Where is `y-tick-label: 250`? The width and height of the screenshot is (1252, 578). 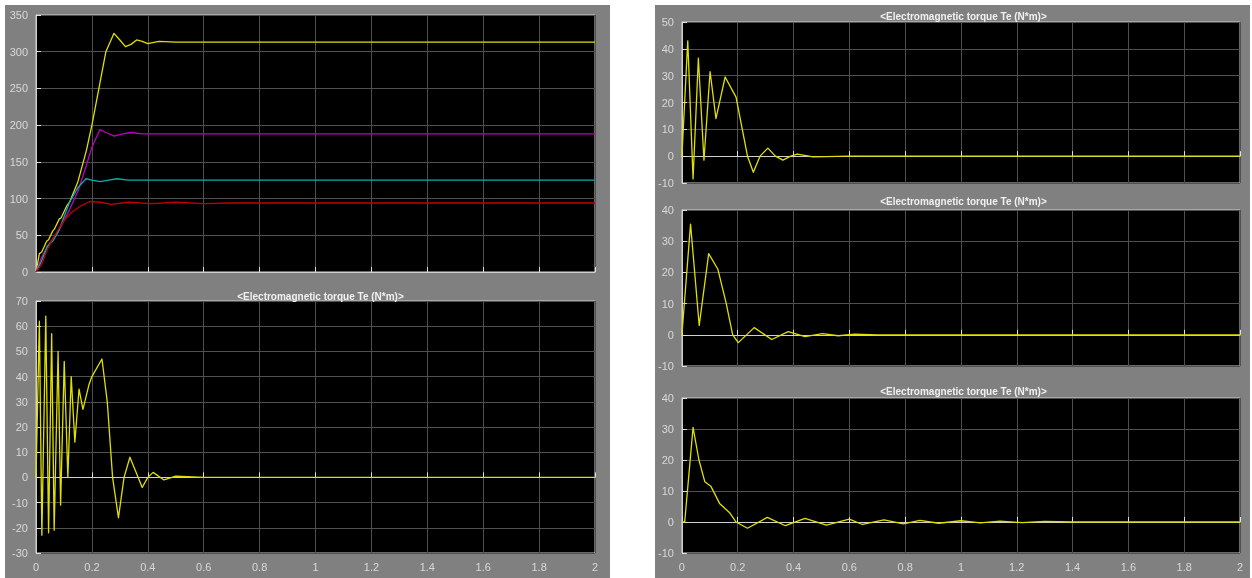 y-tick-label: 250 is located at coordinates (18, 88).